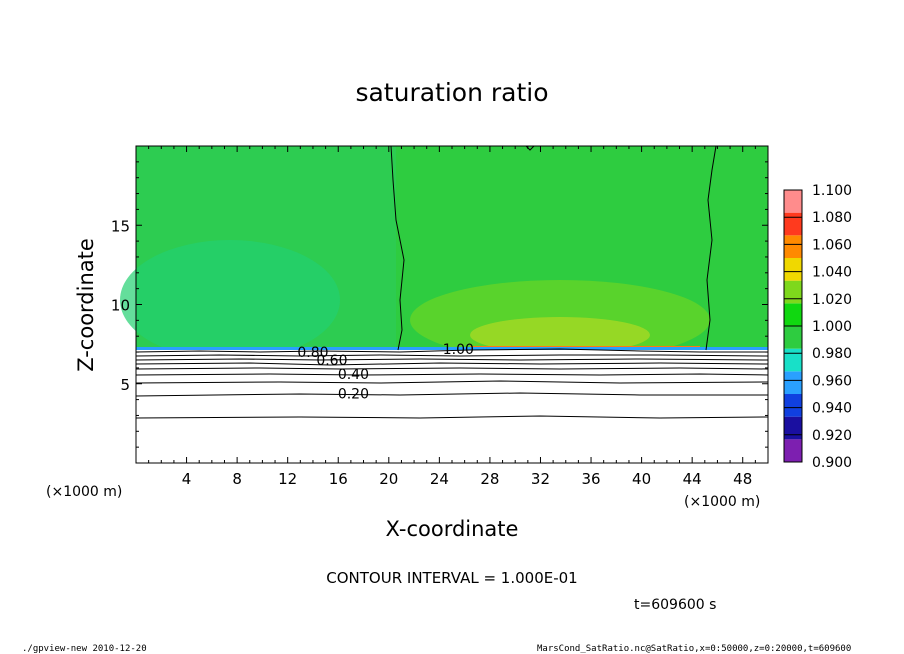 This screenshot has width=904, height=654. What do you see at coordinates (832, 245) in the screenshot?
I see `colorbar-label: 1.060` at bounding box center [832, 245].